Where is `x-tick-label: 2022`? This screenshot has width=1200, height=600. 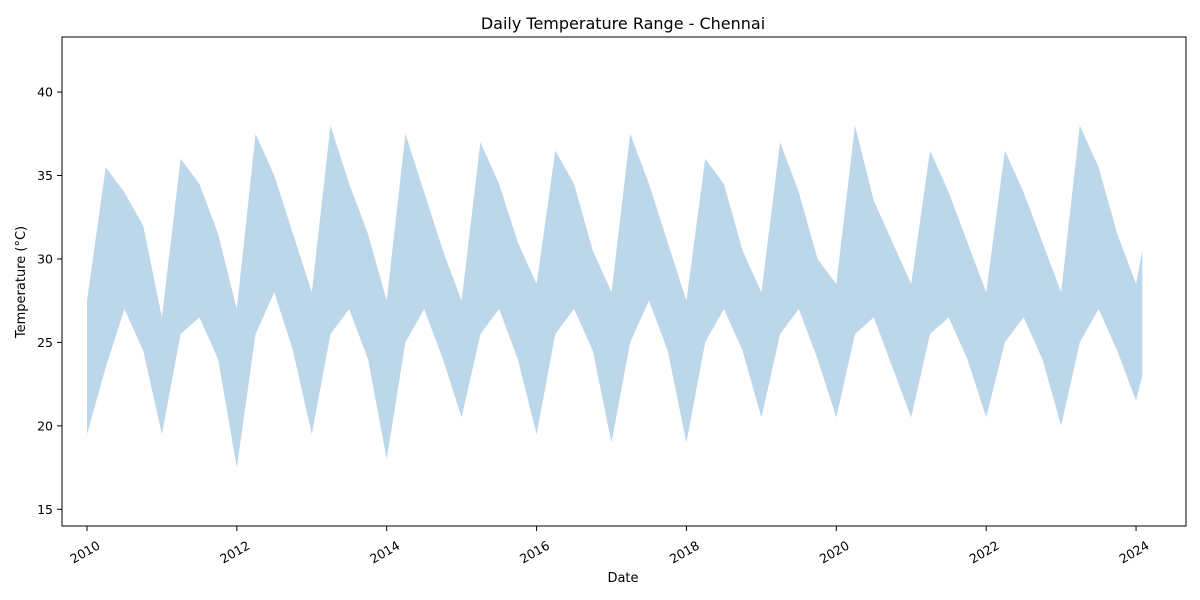
x-tick-label: 2022 is located at coordinates (984, 552).